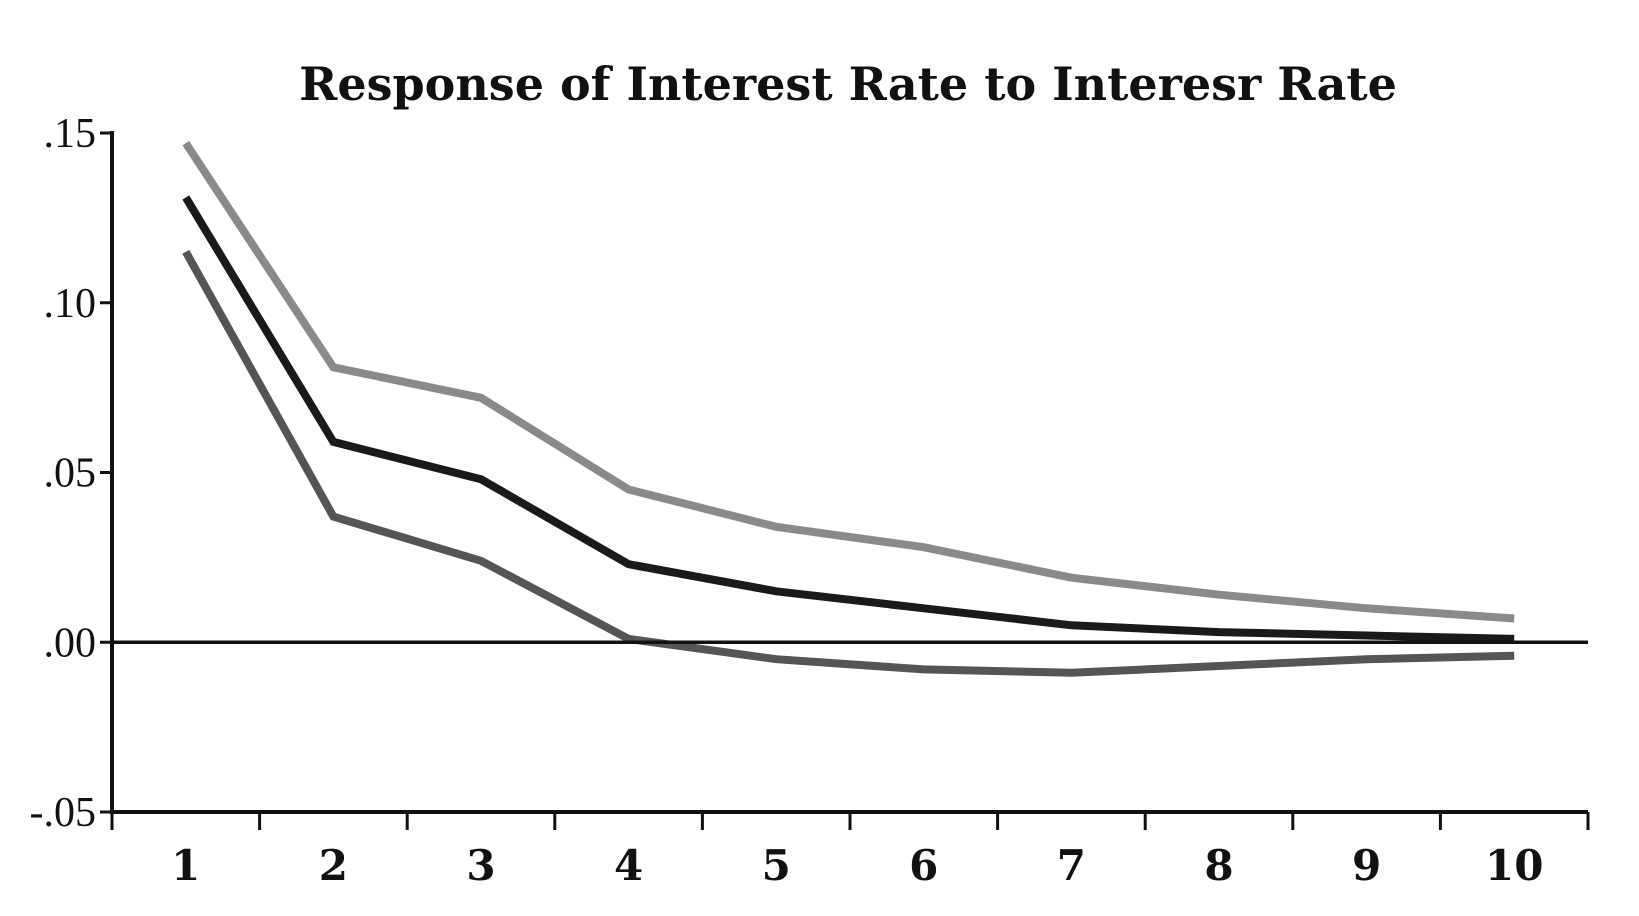 The image size is (1639, 916). I want to click on x-tick-label: 2, so click(333, 865).